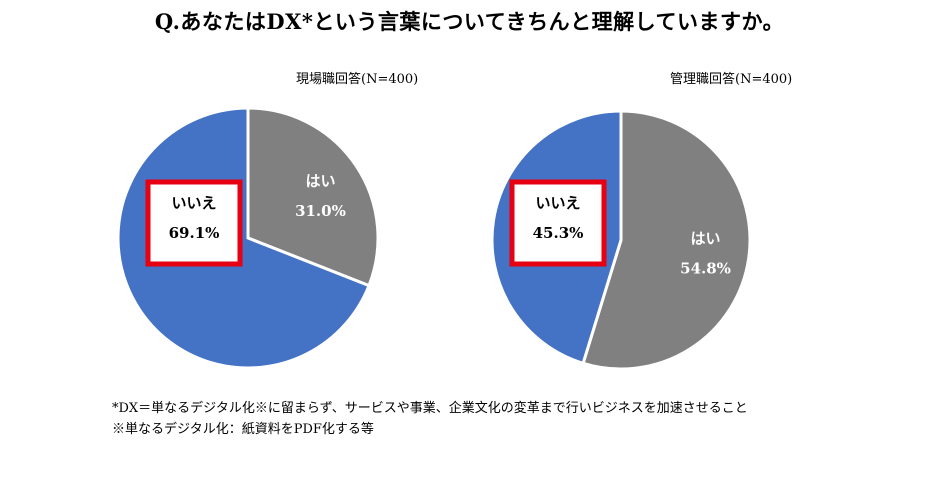  I want to click on slice-value-label: 69.1%, so click(194, 233).